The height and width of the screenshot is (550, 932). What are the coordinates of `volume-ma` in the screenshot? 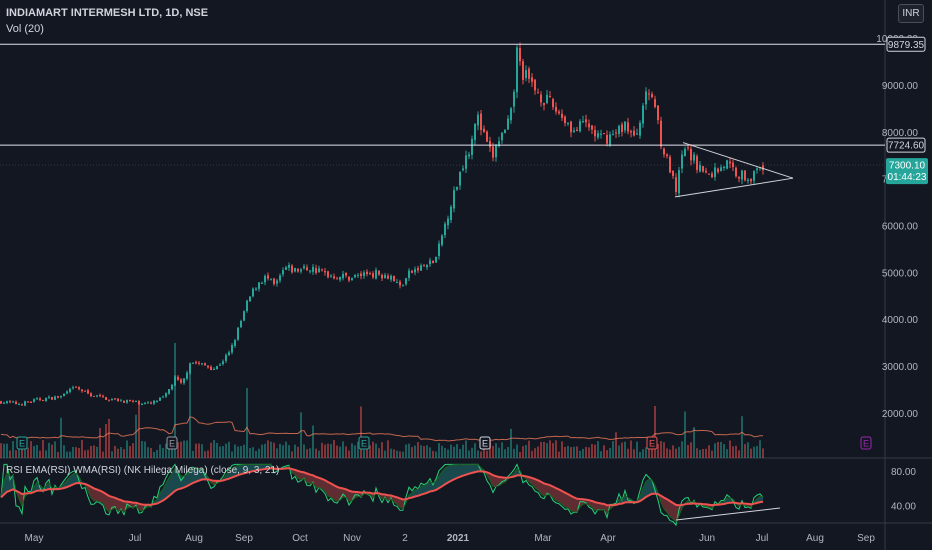 It's located at (381, 429).